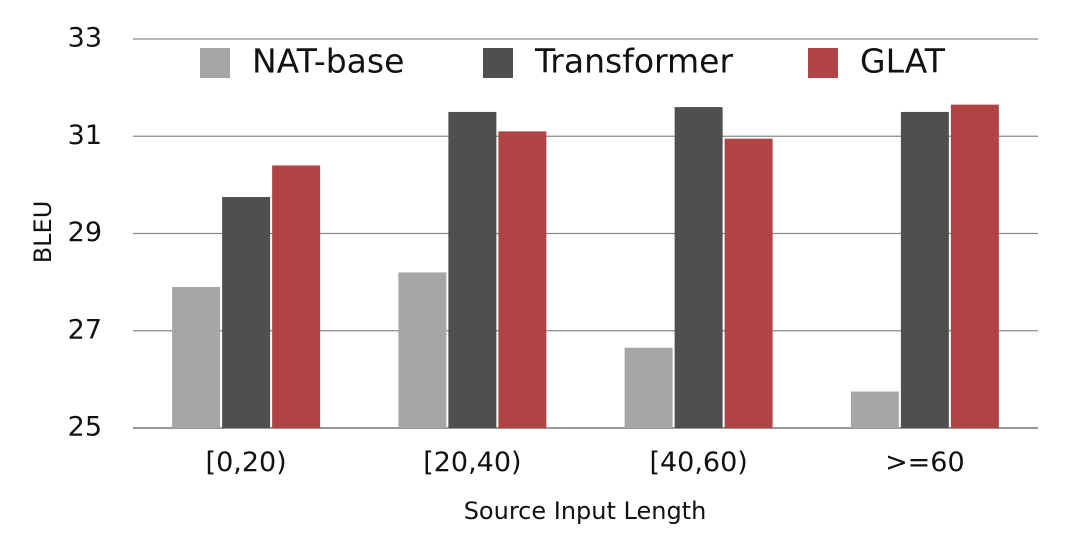  I want to click on legend: NAT-base Transformer GLAT, so click(573, 61).